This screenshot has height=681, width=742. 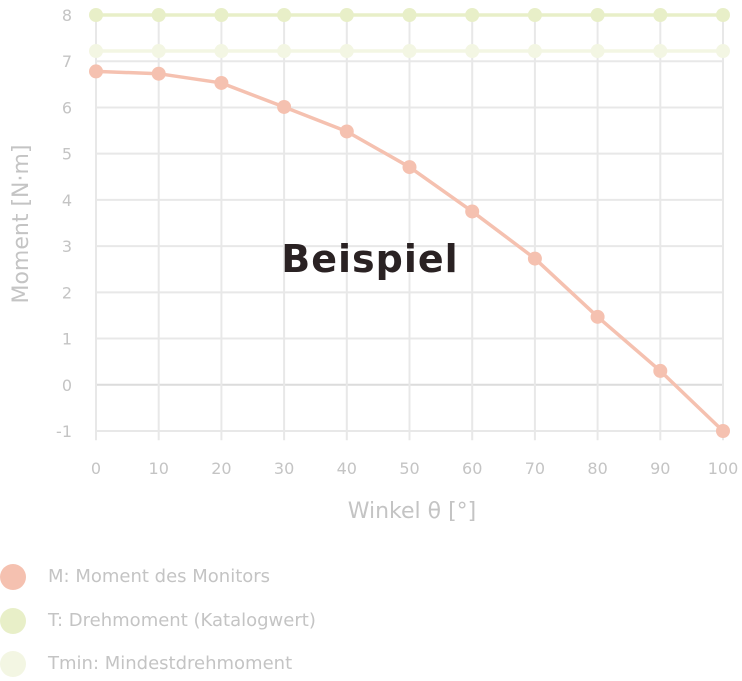 I want to click on legend-dot-mindestdrehmoment, so click(x=13, y=664).